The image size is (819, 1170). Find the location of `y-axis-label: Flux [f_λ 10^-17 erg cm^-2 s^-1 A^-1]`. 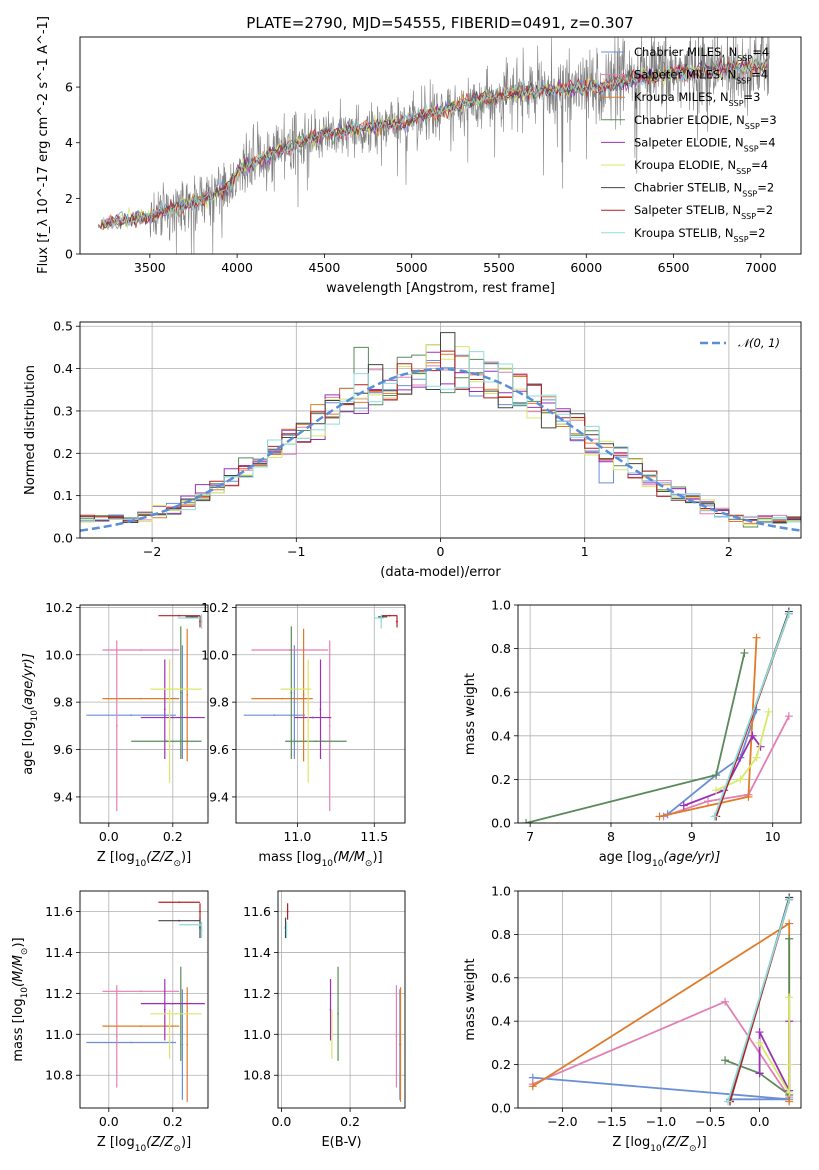

y-axis-label: Flux [f_λ 10^-17 erg cm^-2 s^-1 A^-1] is located at coordinates (43, 145).